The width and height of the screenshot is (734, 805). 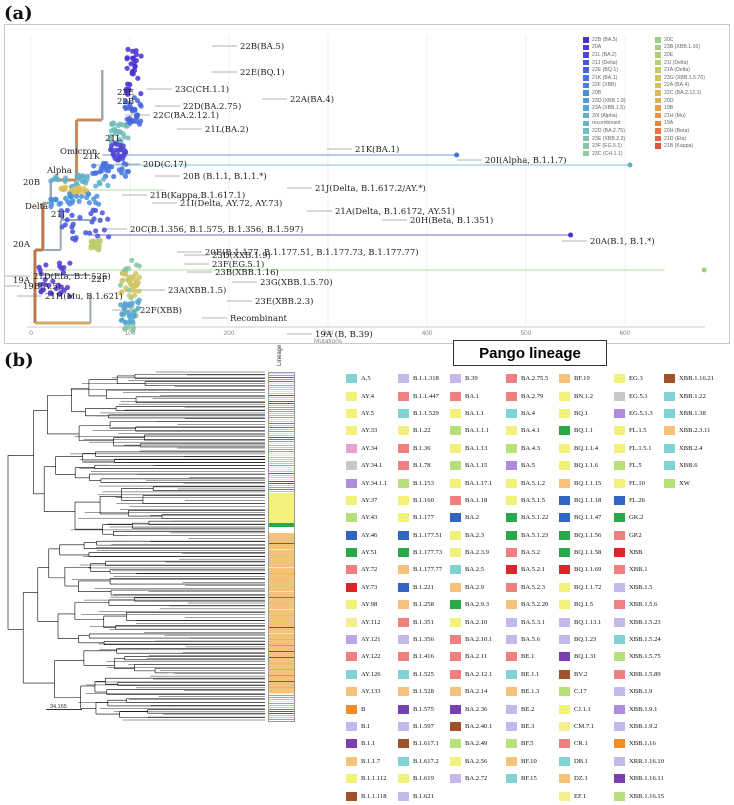 I want to click on axis-tick-label: 0, so click(x=31, y=333).